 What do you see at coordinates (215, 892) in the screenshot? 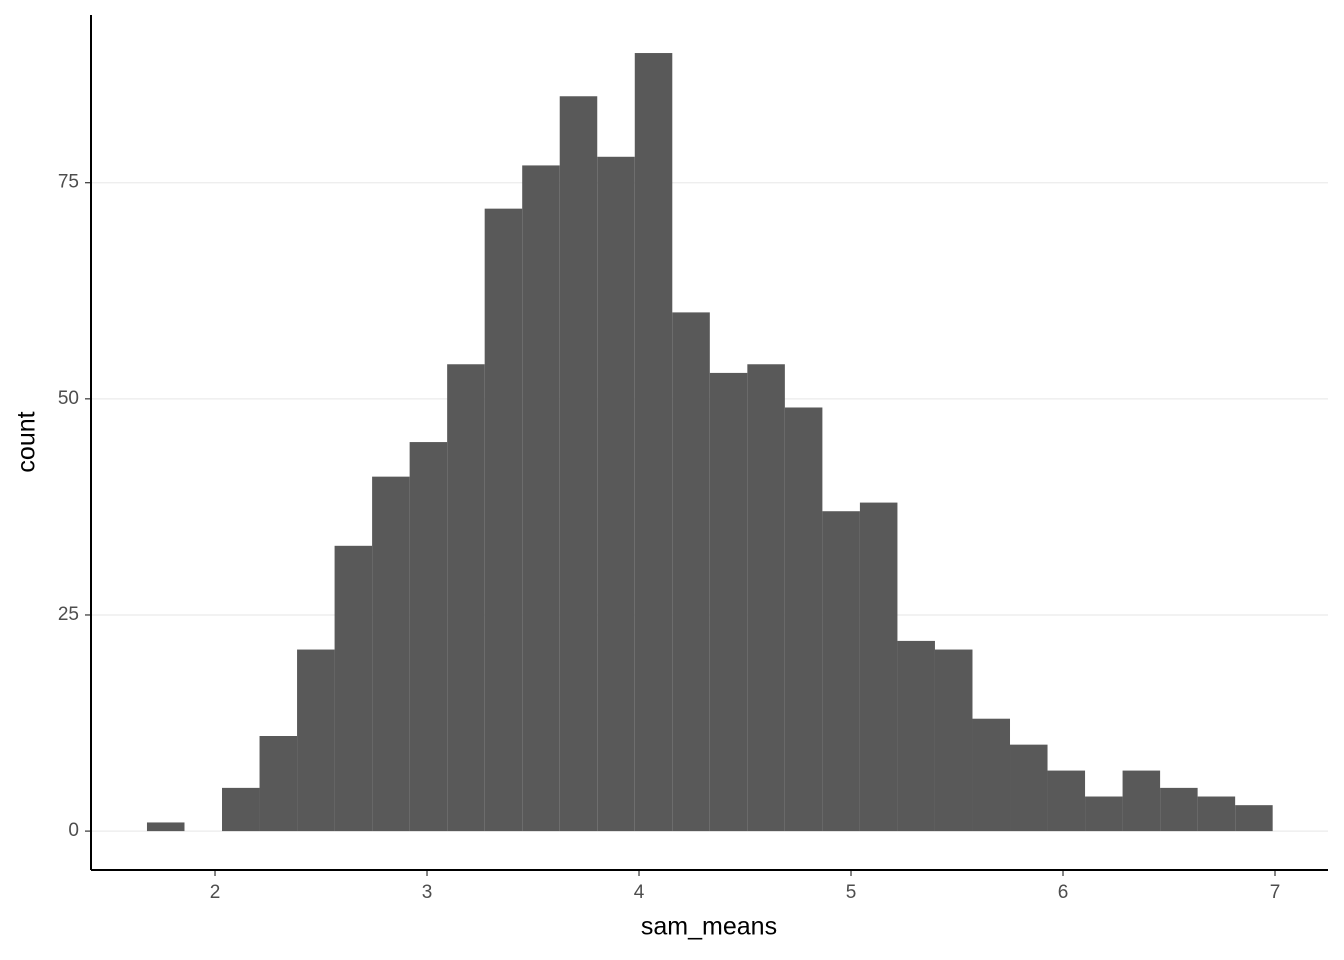
I see `x-tick-label: 2` at bounding box center [215, 892].